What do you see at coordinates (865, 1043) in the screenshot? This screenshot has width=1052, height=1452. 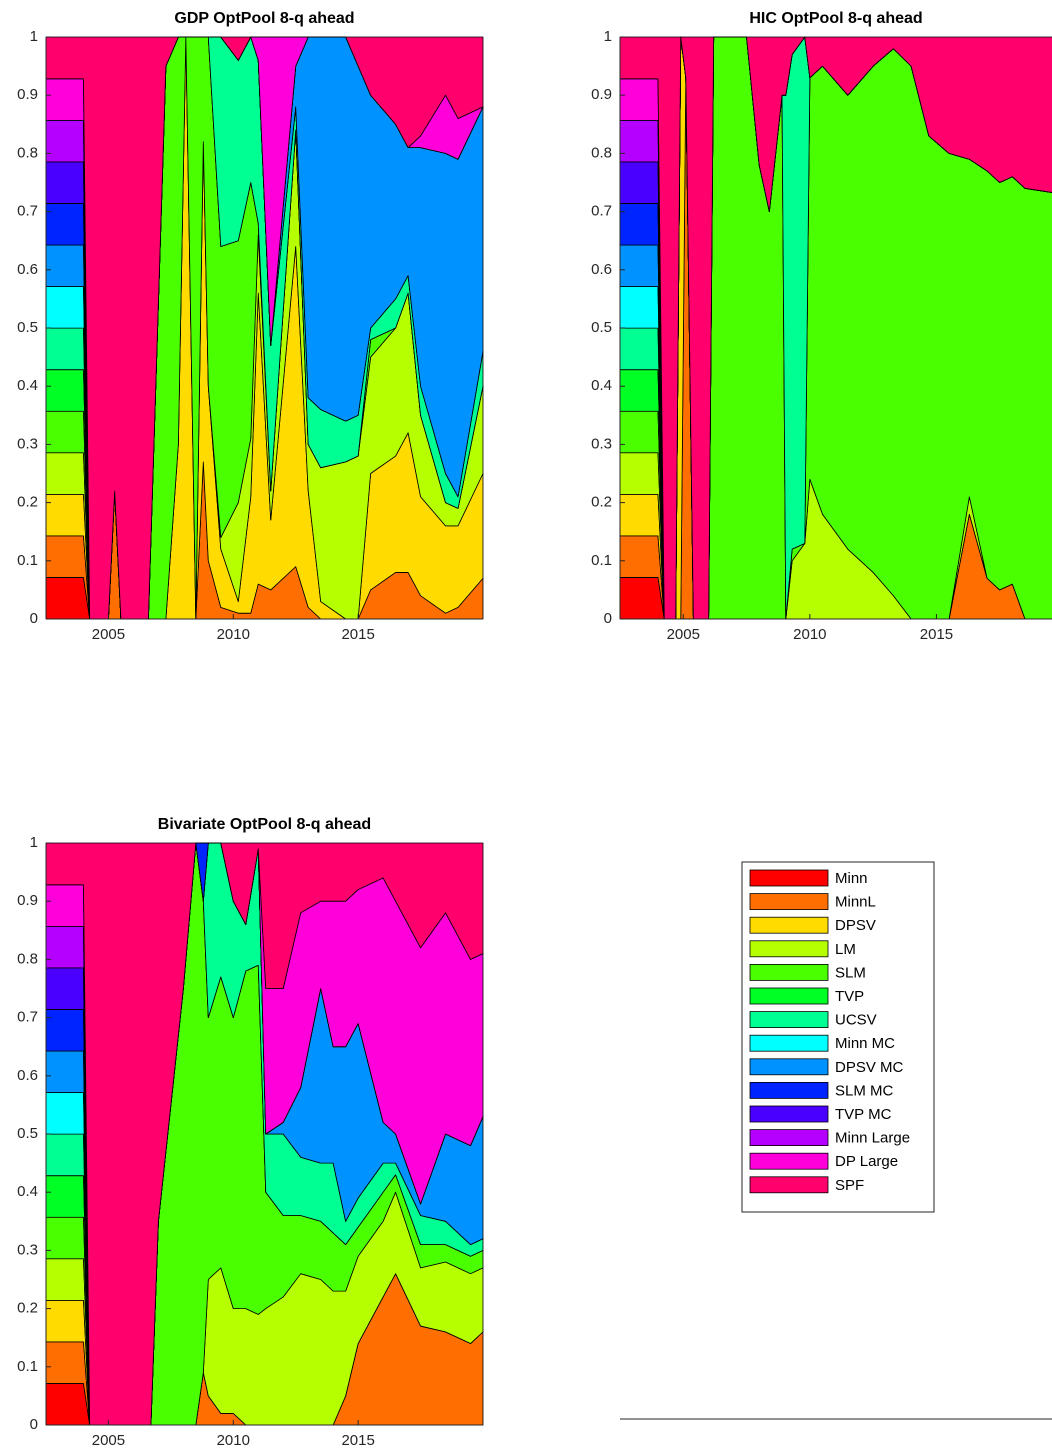 I see `legend-label: Minn MC` at bounding box center [865, 1043].